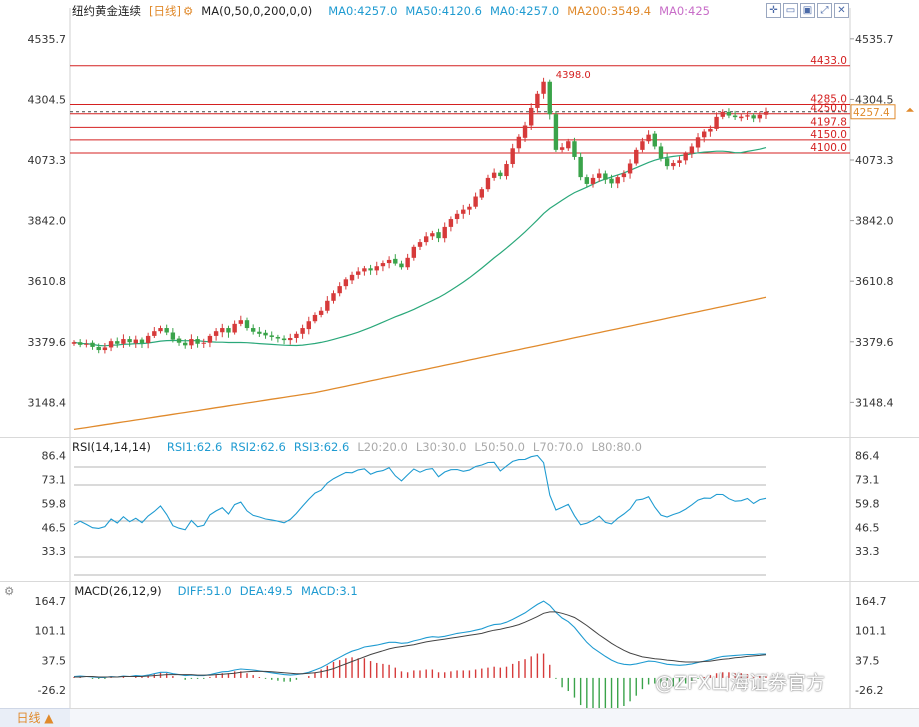 The image size is (919, 727). Describe the element at coordinates (52, 690) in the screenshot. I see `macd-y-tick-left-3: -26.2` at that location.